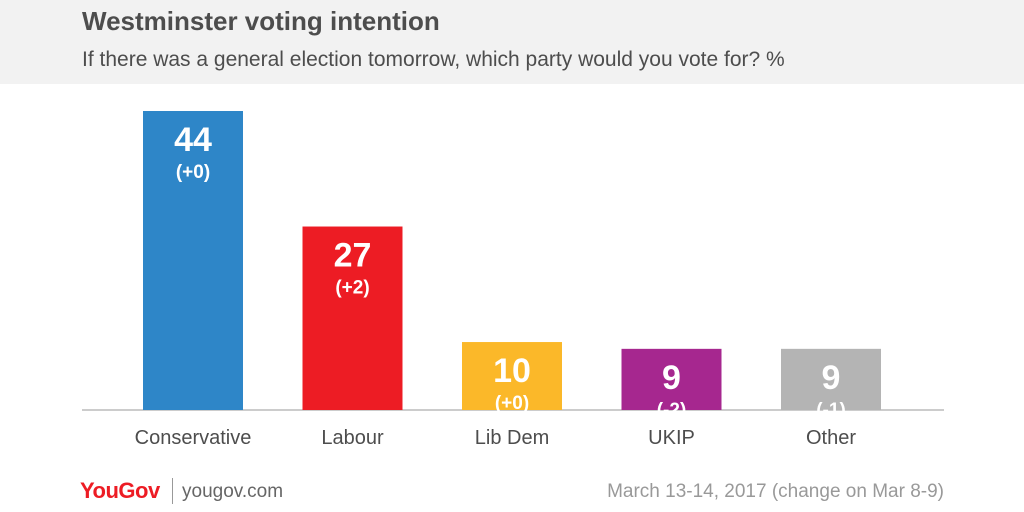 The height and width of the screenshot is (512, 1024). Describe the element at coordinates (352, 438) in the screenshot. I see `category-label-labour: Labour` at that location.